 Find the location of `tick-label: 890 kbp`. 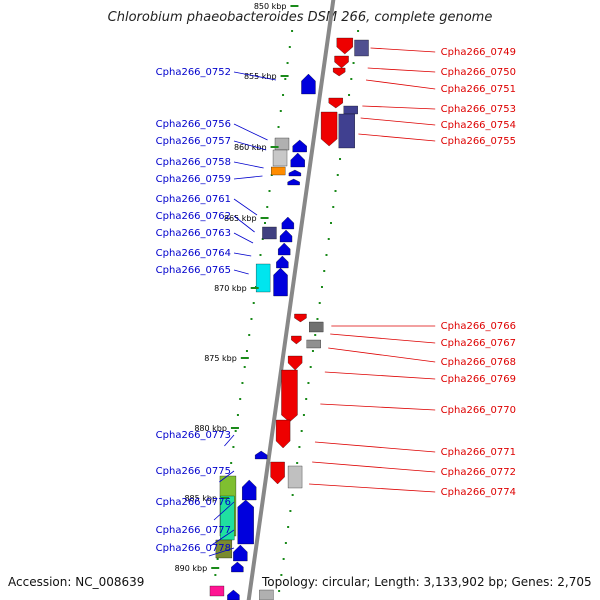

tick-label: 890 kbp is located at coordinates (191, 568).